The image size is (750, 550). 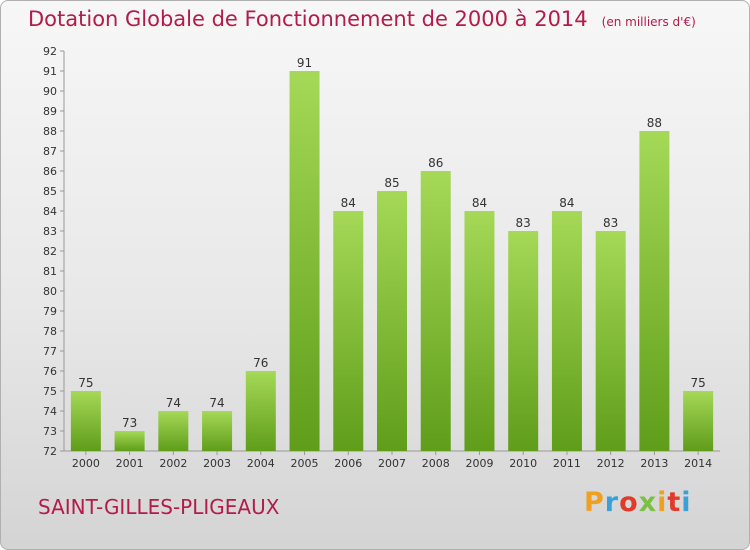 What do you see at coordinates (86, 463) in the screenshot?
I see `x-tick-label: 2000` at bounding box center [86, 463].